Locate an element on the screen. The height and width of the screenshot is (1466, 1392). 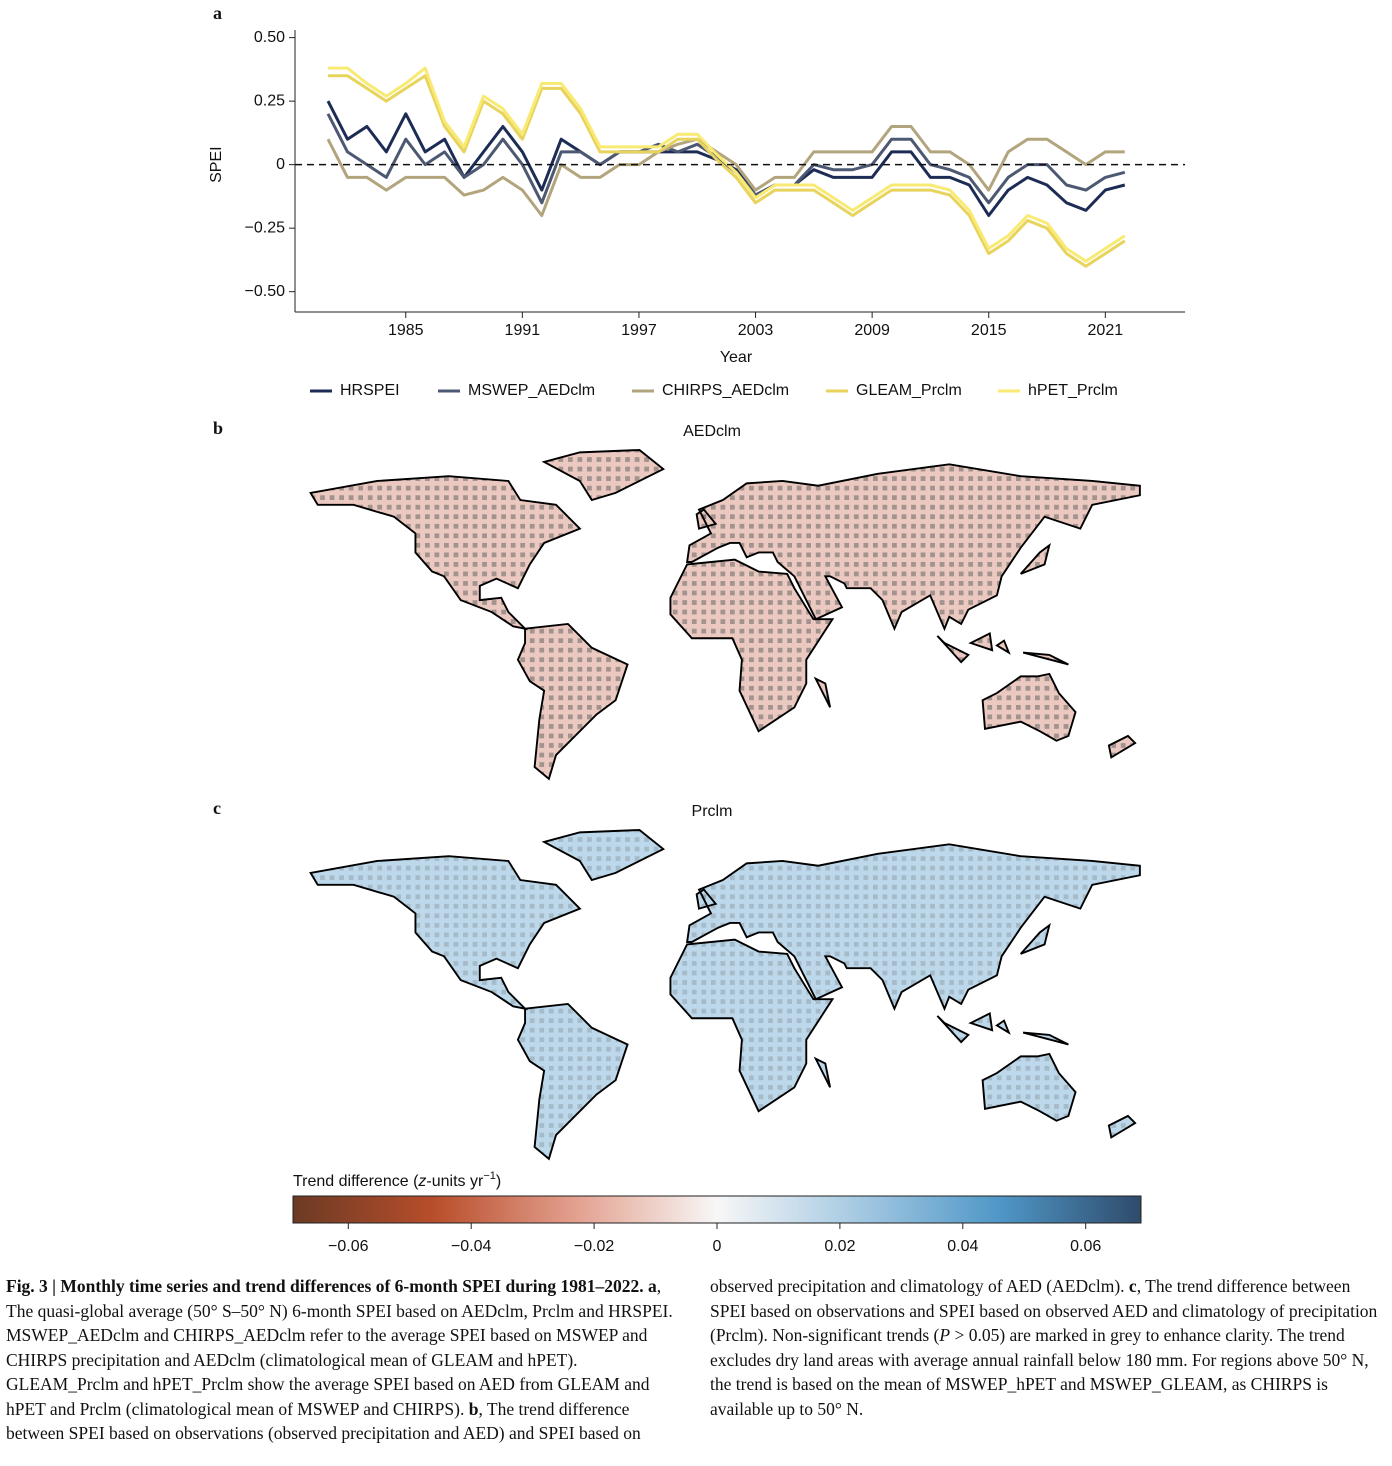
x-tick-label: 2021 is located at coordinates (1106, 330).